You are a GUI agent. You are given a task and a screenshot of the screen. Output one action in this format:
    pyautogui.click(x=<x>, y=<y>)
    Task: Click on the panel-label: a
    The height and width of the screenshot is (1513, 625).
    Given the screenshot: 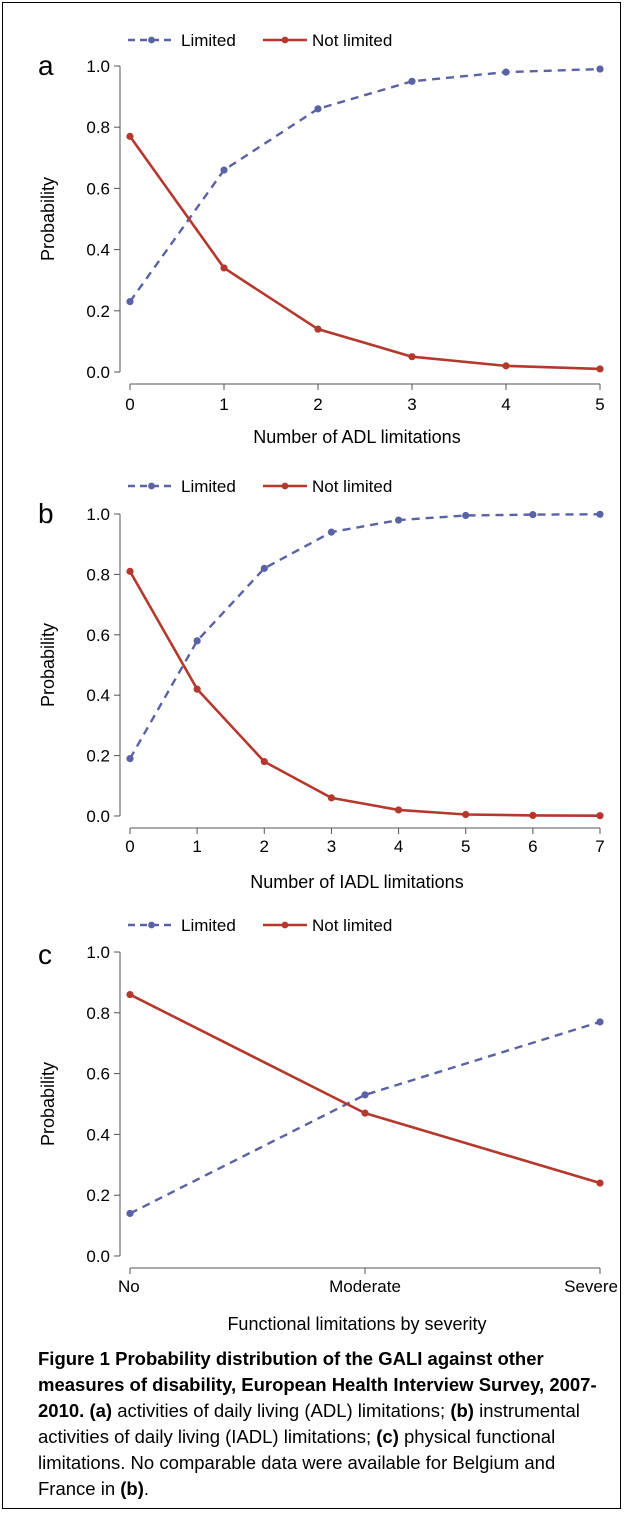 What is the action you would take?
    pyautogui.click(x=46, y=65)
    